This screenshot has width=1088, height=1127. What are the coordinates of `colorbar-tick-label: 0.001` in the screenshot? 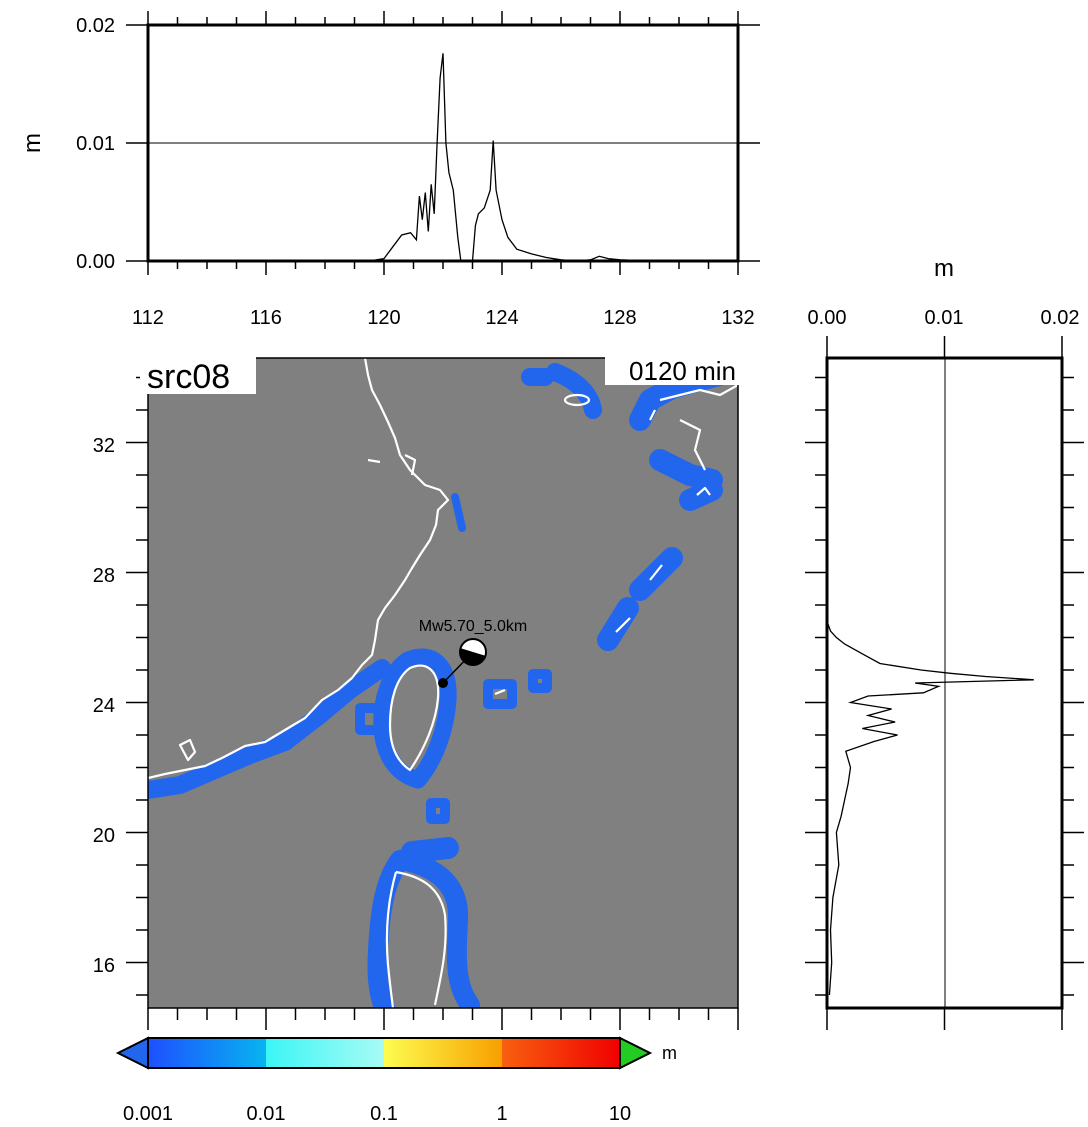 It's located at (148, 1114).